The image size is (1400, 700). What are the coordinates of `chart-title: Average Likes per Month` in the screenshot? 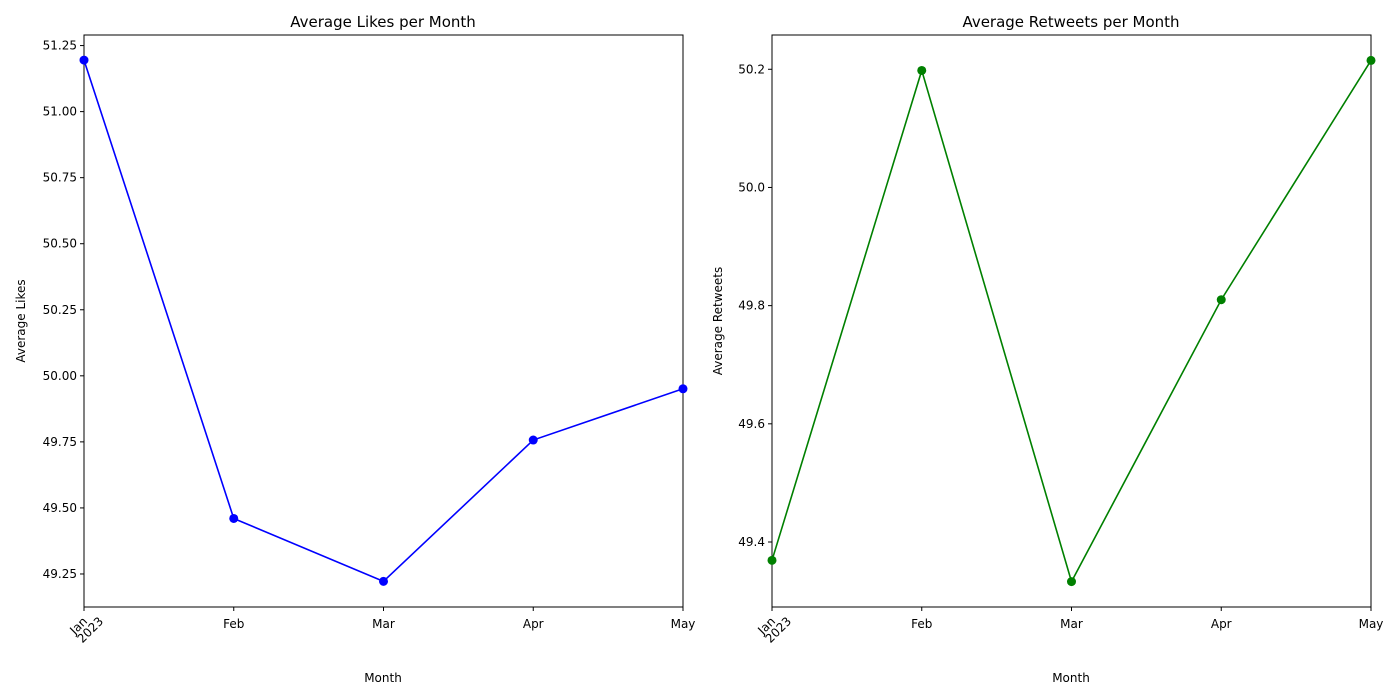 It's located at (383, 22).